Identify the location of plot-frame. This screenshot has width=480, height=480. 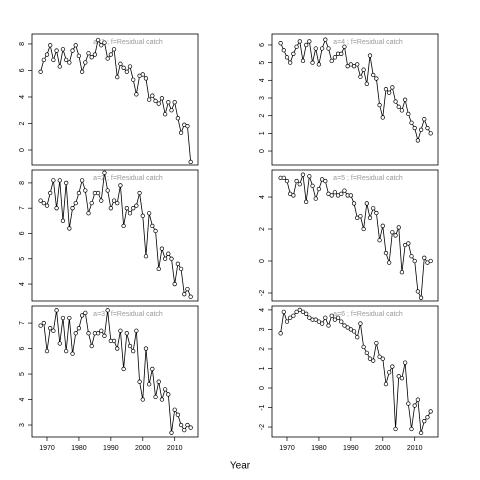
(115, 99).